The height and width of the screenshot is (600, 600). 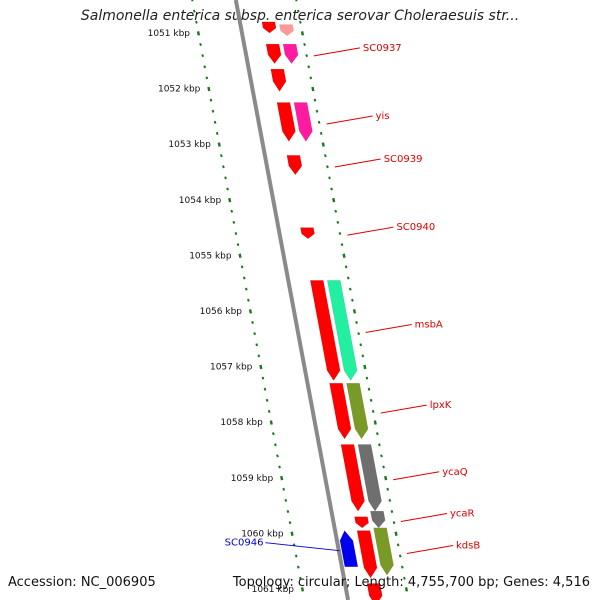 What do you see at coordinates (325, 330) in the screenshot?
I see `gene-arrow-g10` at bounding box center [325, 330].